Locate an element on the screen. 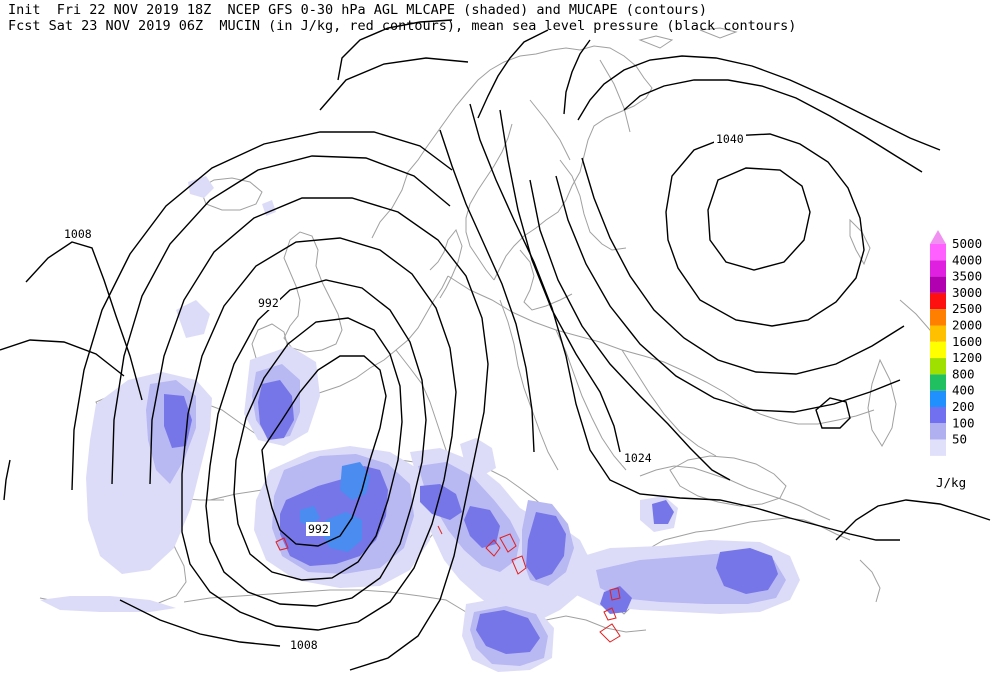 This screenshot has height=680, width=1000. legend-swatch-2000 is located at coordinates (938, 333).